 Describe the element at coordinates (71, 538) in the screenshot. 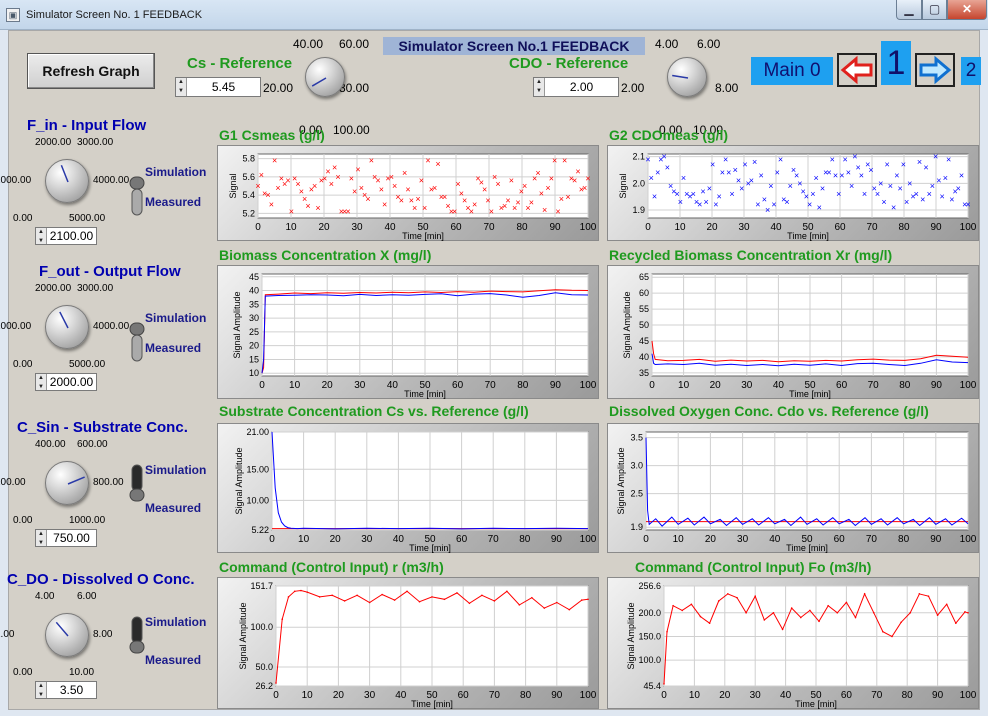

I see `control-value: 750.00` at that location.